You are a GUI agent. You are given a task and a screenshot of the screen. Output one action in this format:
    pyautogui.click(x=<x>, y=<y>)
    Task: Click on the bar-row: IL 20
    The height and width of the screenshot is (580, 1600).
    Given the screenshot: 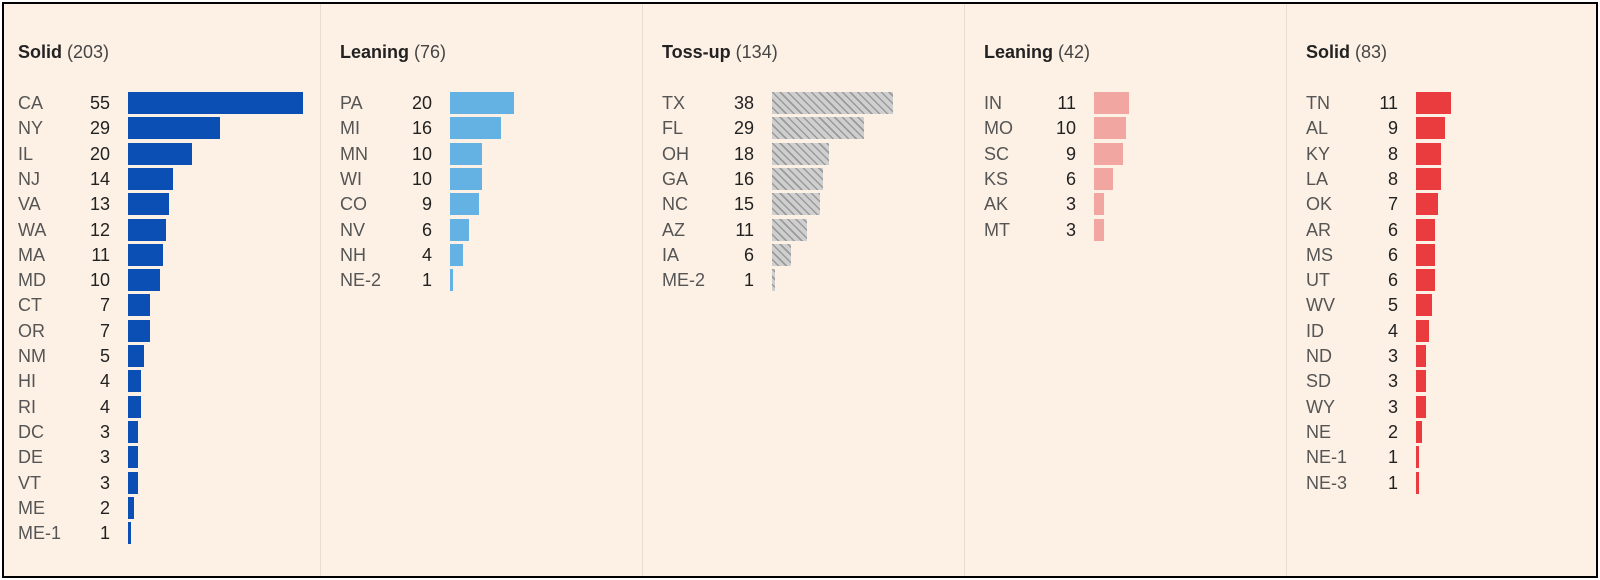 What is the action you would take?
    pyautogui.click(x=168, y=155)
    